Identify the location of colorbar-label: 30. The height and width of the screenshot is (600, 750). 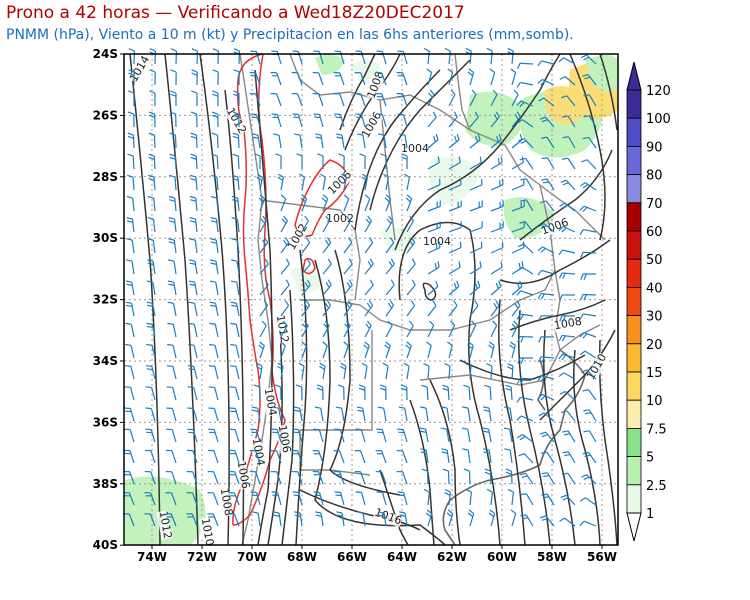
(654, 317).